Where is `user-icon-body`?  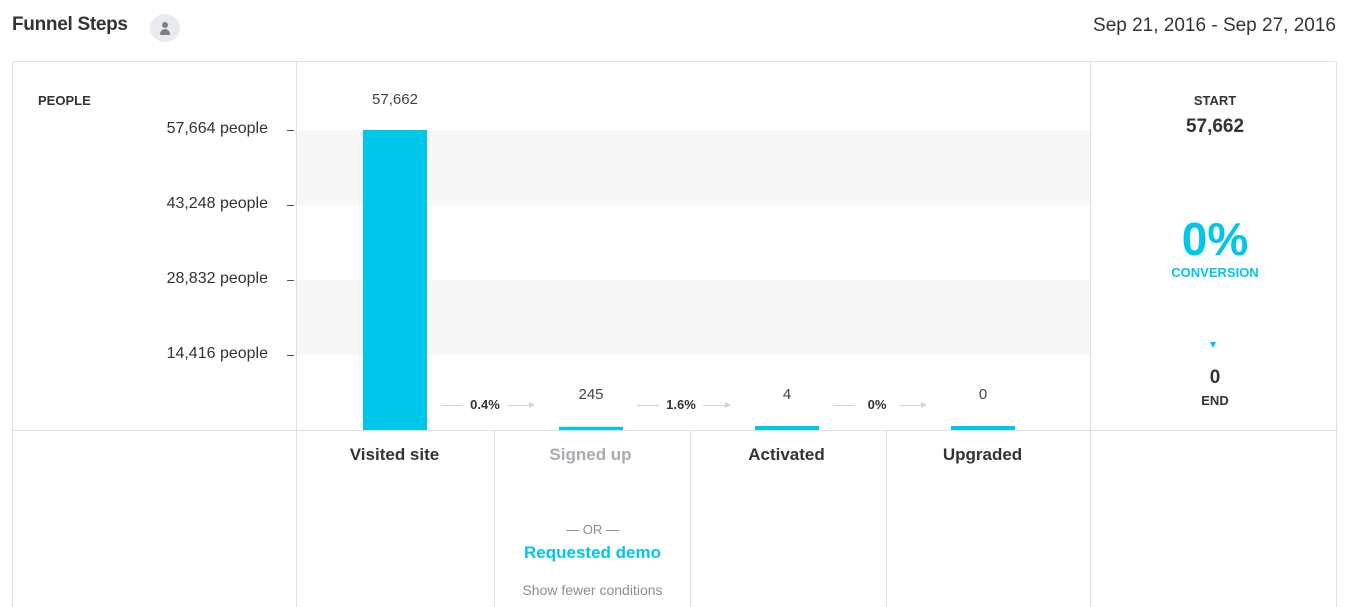
user-icon-body is located at coordinates (165, 32).